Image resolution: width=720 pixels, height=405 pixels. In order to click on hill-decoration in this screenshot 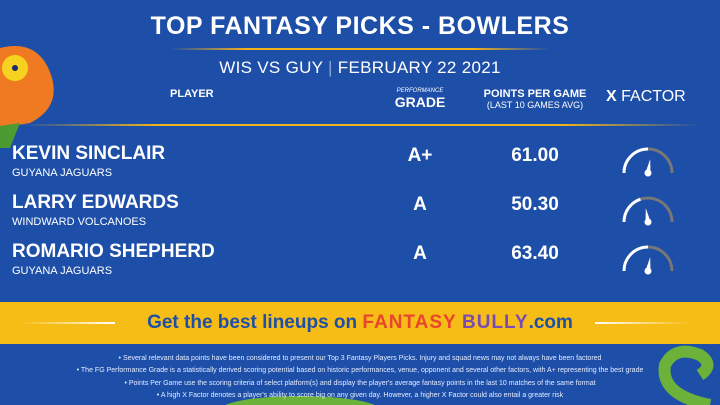, I will do `click(300, 400)`.